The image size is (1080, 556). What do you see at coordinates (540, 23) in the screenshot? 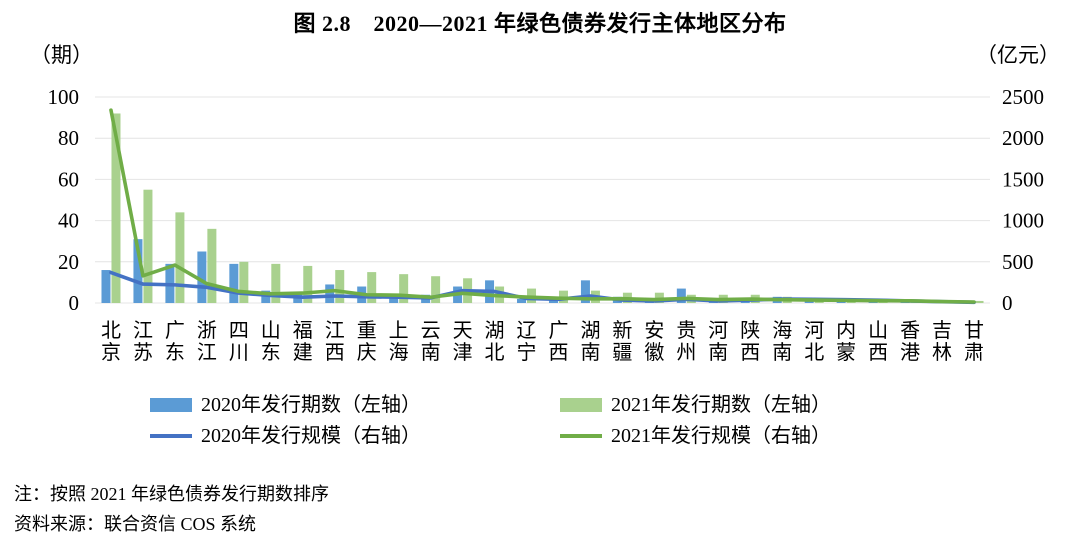
I see `chart-title: 图 2.8 2020—2021 年绿色债券发行主体地区分布` at bounding box center [540, 23].